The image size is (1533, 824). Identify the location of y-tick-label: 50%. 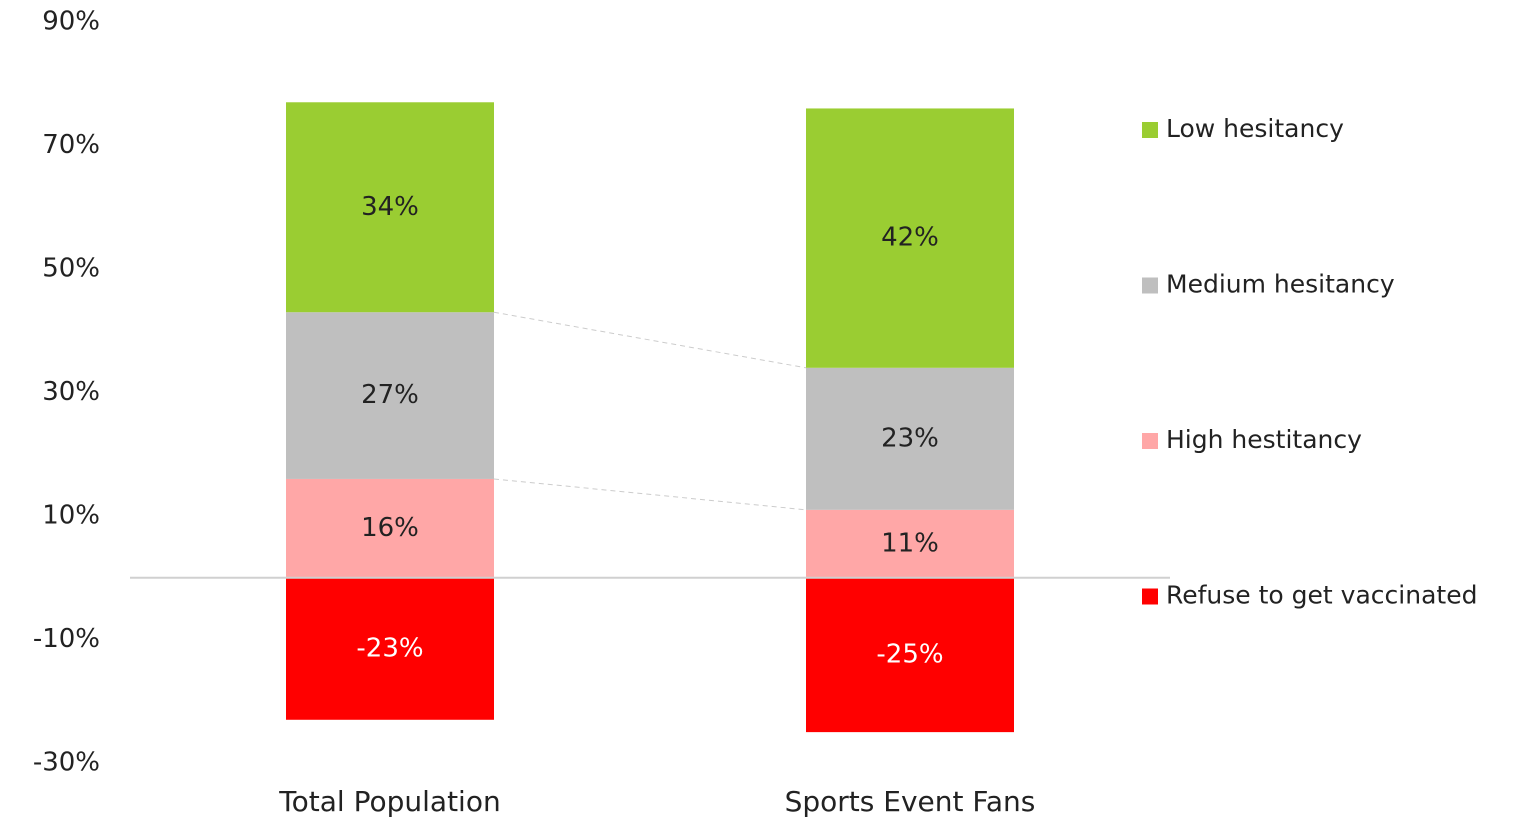
(71, 269).